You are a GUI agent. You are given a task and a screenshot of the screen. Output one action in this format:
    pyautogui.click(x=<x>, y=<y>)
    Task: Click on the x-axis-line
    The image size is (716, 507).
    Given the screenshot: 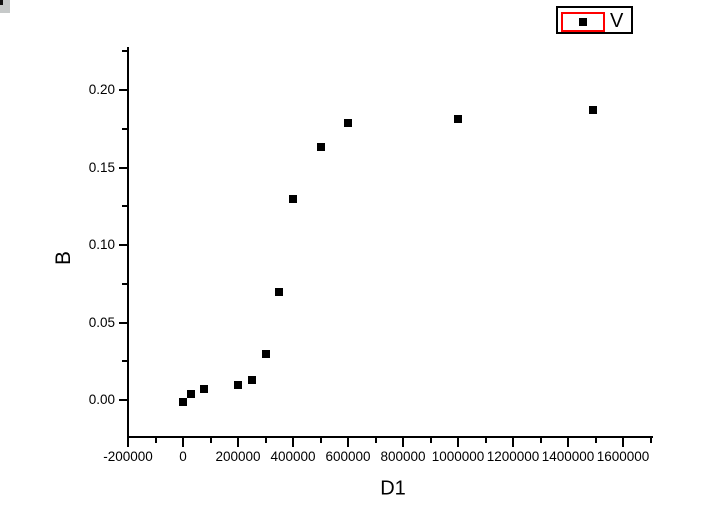 What is the action you would take?
    pyautogui.click(x=390, y=437)
    